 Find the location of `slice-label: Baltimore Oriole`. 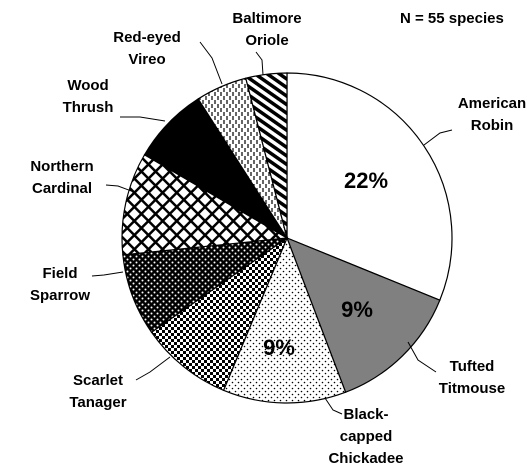

slice-label: Baltimore Oriole is located at coordinates (267, 29).